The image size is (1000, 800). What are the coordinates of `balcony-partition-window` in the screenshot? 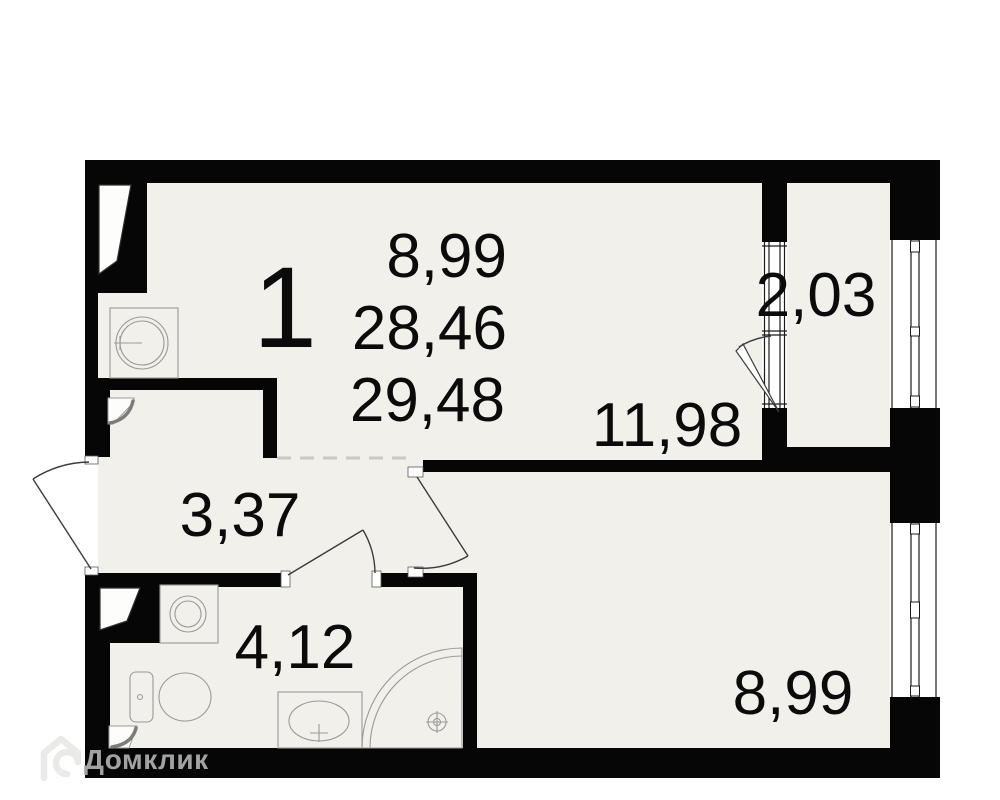 It's located at (774, 325).